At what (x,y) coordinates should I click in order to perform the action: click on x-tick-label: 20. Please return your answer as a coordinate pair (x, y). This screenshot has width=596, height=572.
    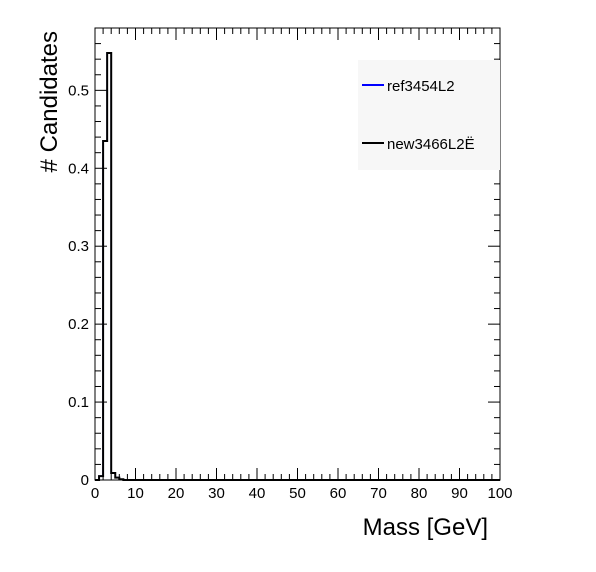
    Looking at the image, I should click on (176, 493).